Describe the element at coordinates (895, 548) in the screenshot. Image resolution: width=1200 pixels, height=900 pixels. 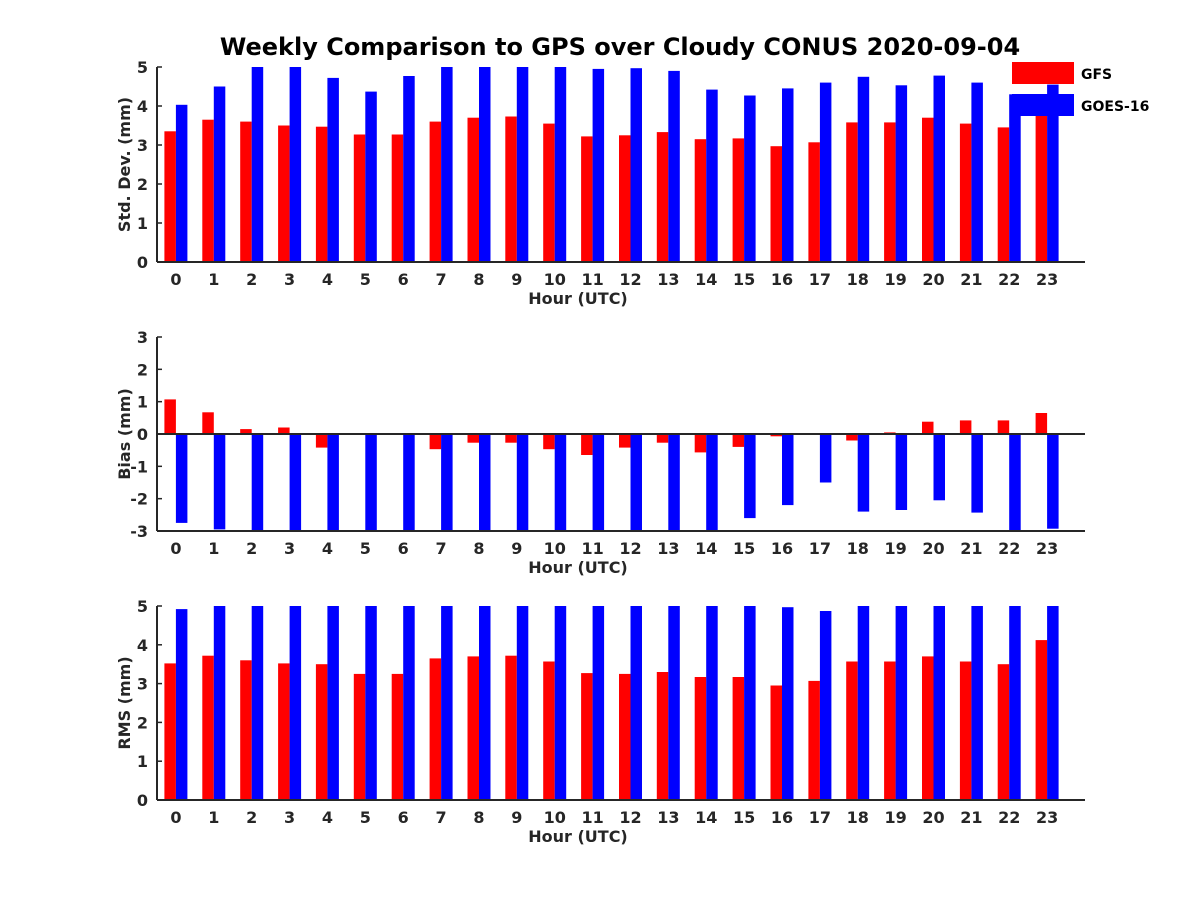
I see `x-tick-label: 19` at that location.